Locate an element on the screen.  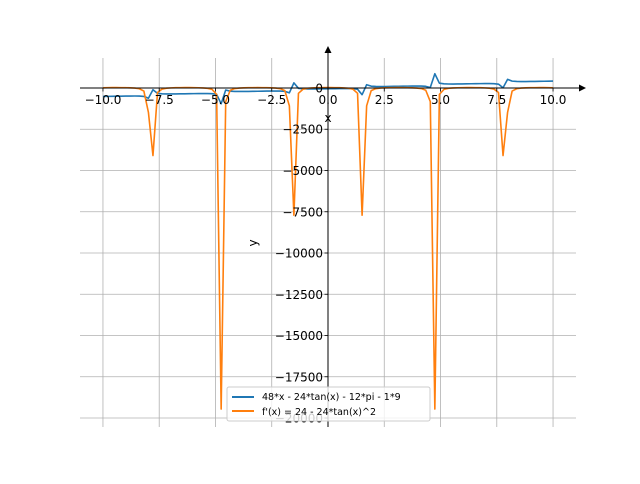
y-tick-label: 0 is located at coordinates (319, 88).